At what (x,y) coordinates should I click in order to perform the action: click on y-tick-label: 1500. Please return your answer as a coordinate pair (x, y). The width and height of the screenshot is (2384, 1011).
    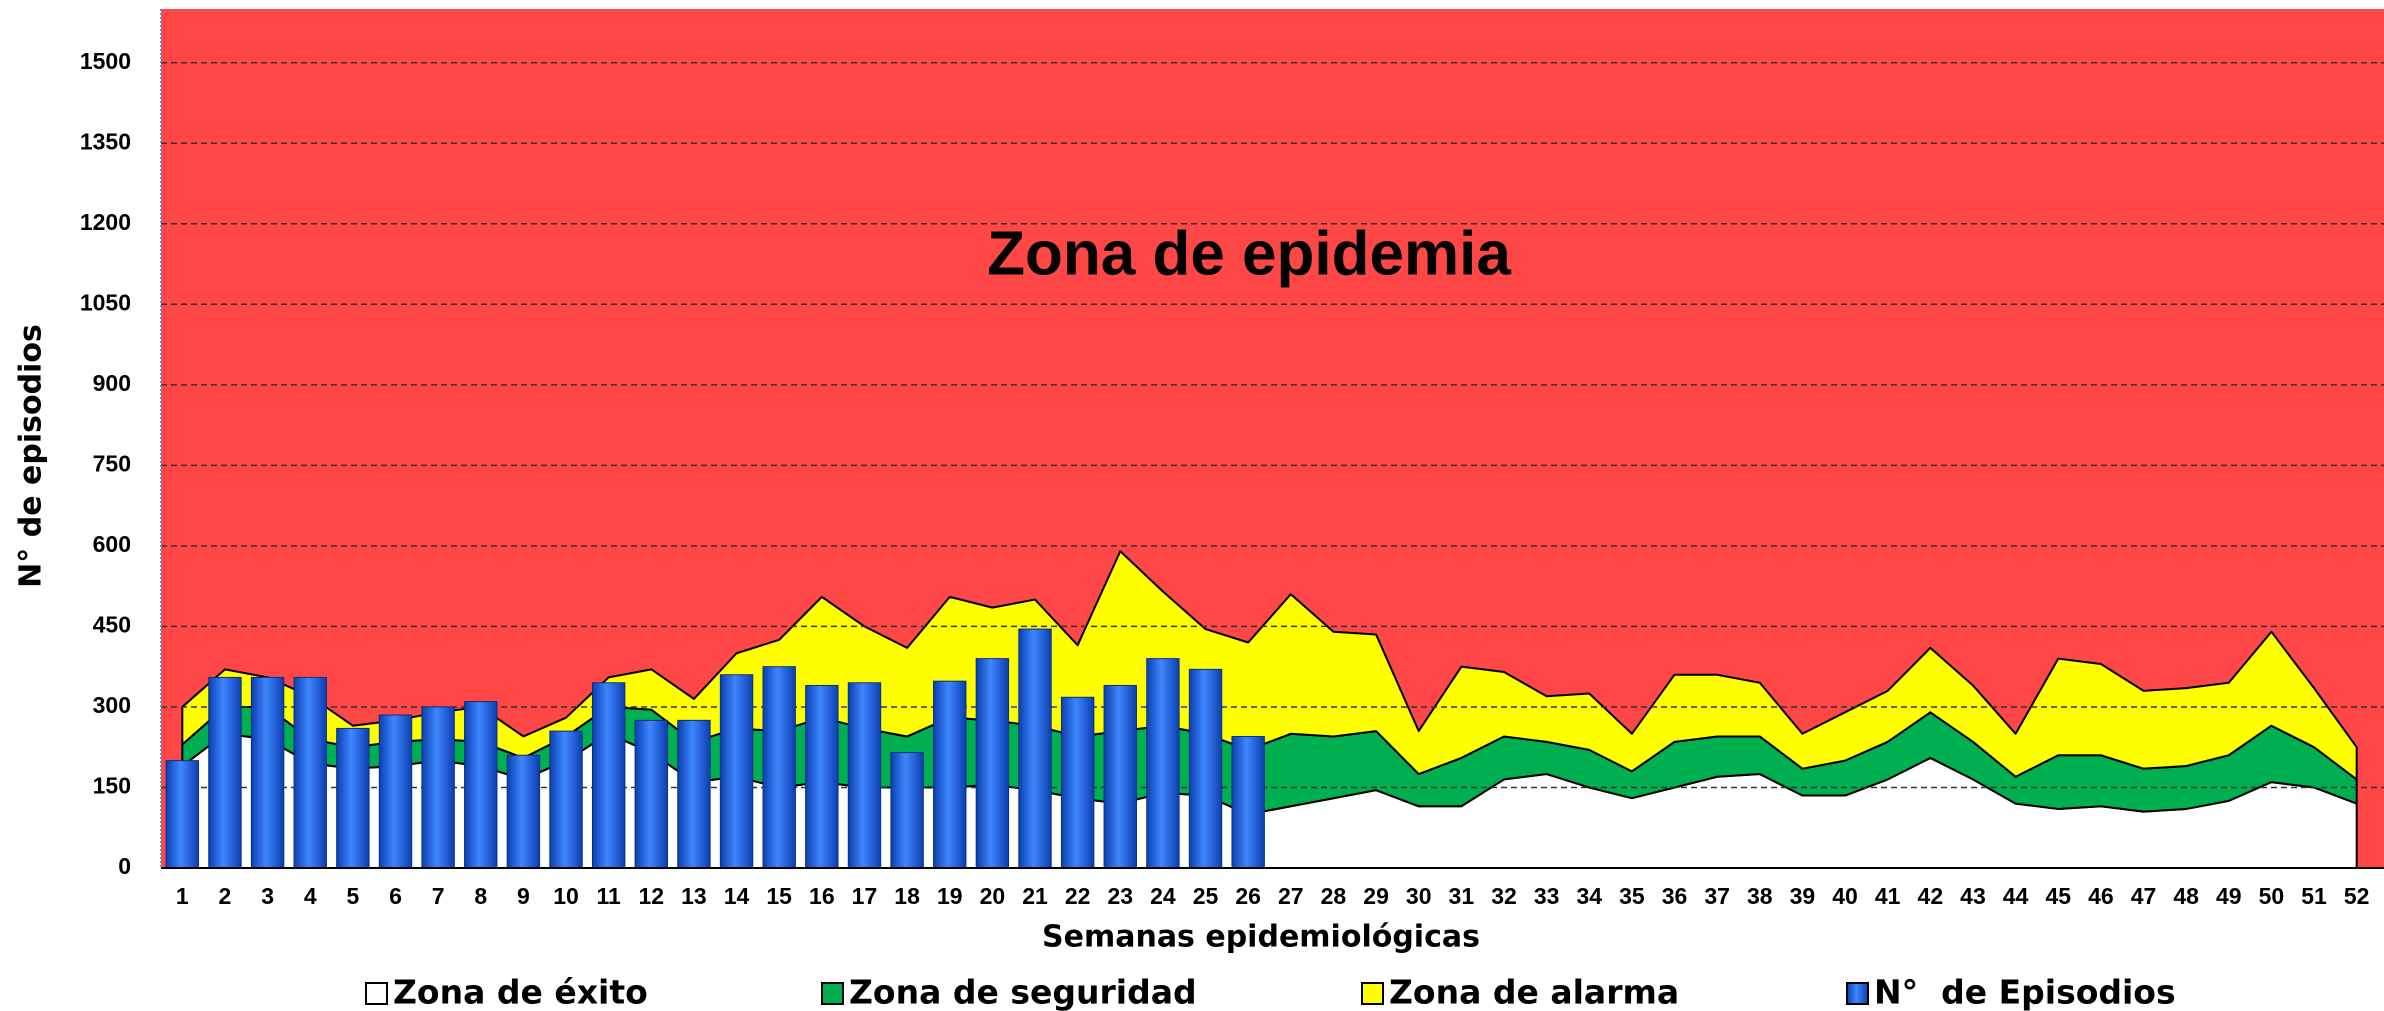
    Looking at the image, I should click on (105, 61).